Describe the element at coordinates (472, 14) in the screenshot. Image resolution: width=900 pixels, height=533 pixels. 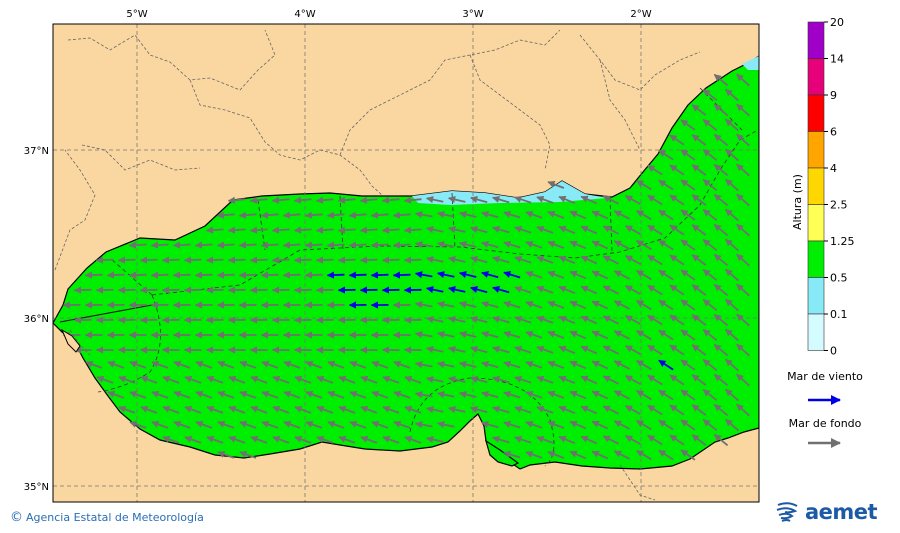
I see `lon-label: 3°W` at that location.